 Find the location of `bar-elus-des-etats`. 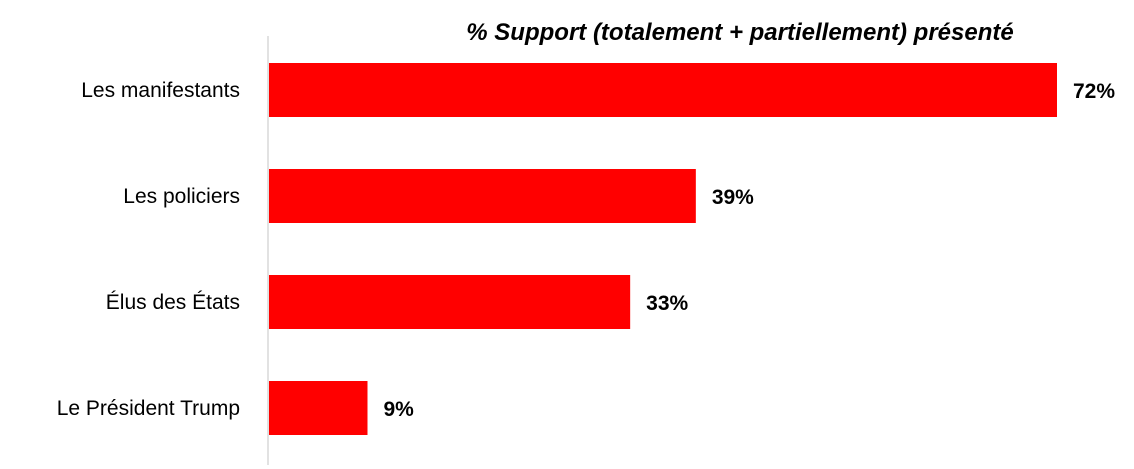

bar-elus-des-etats is located at coordinates (450, 302).